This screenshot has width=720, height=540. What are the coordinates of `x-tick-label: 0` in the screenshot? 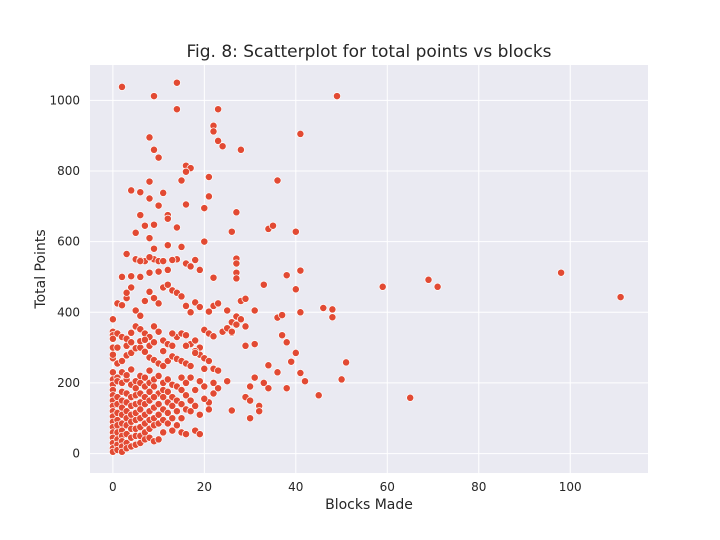 It's located at (113, 487).